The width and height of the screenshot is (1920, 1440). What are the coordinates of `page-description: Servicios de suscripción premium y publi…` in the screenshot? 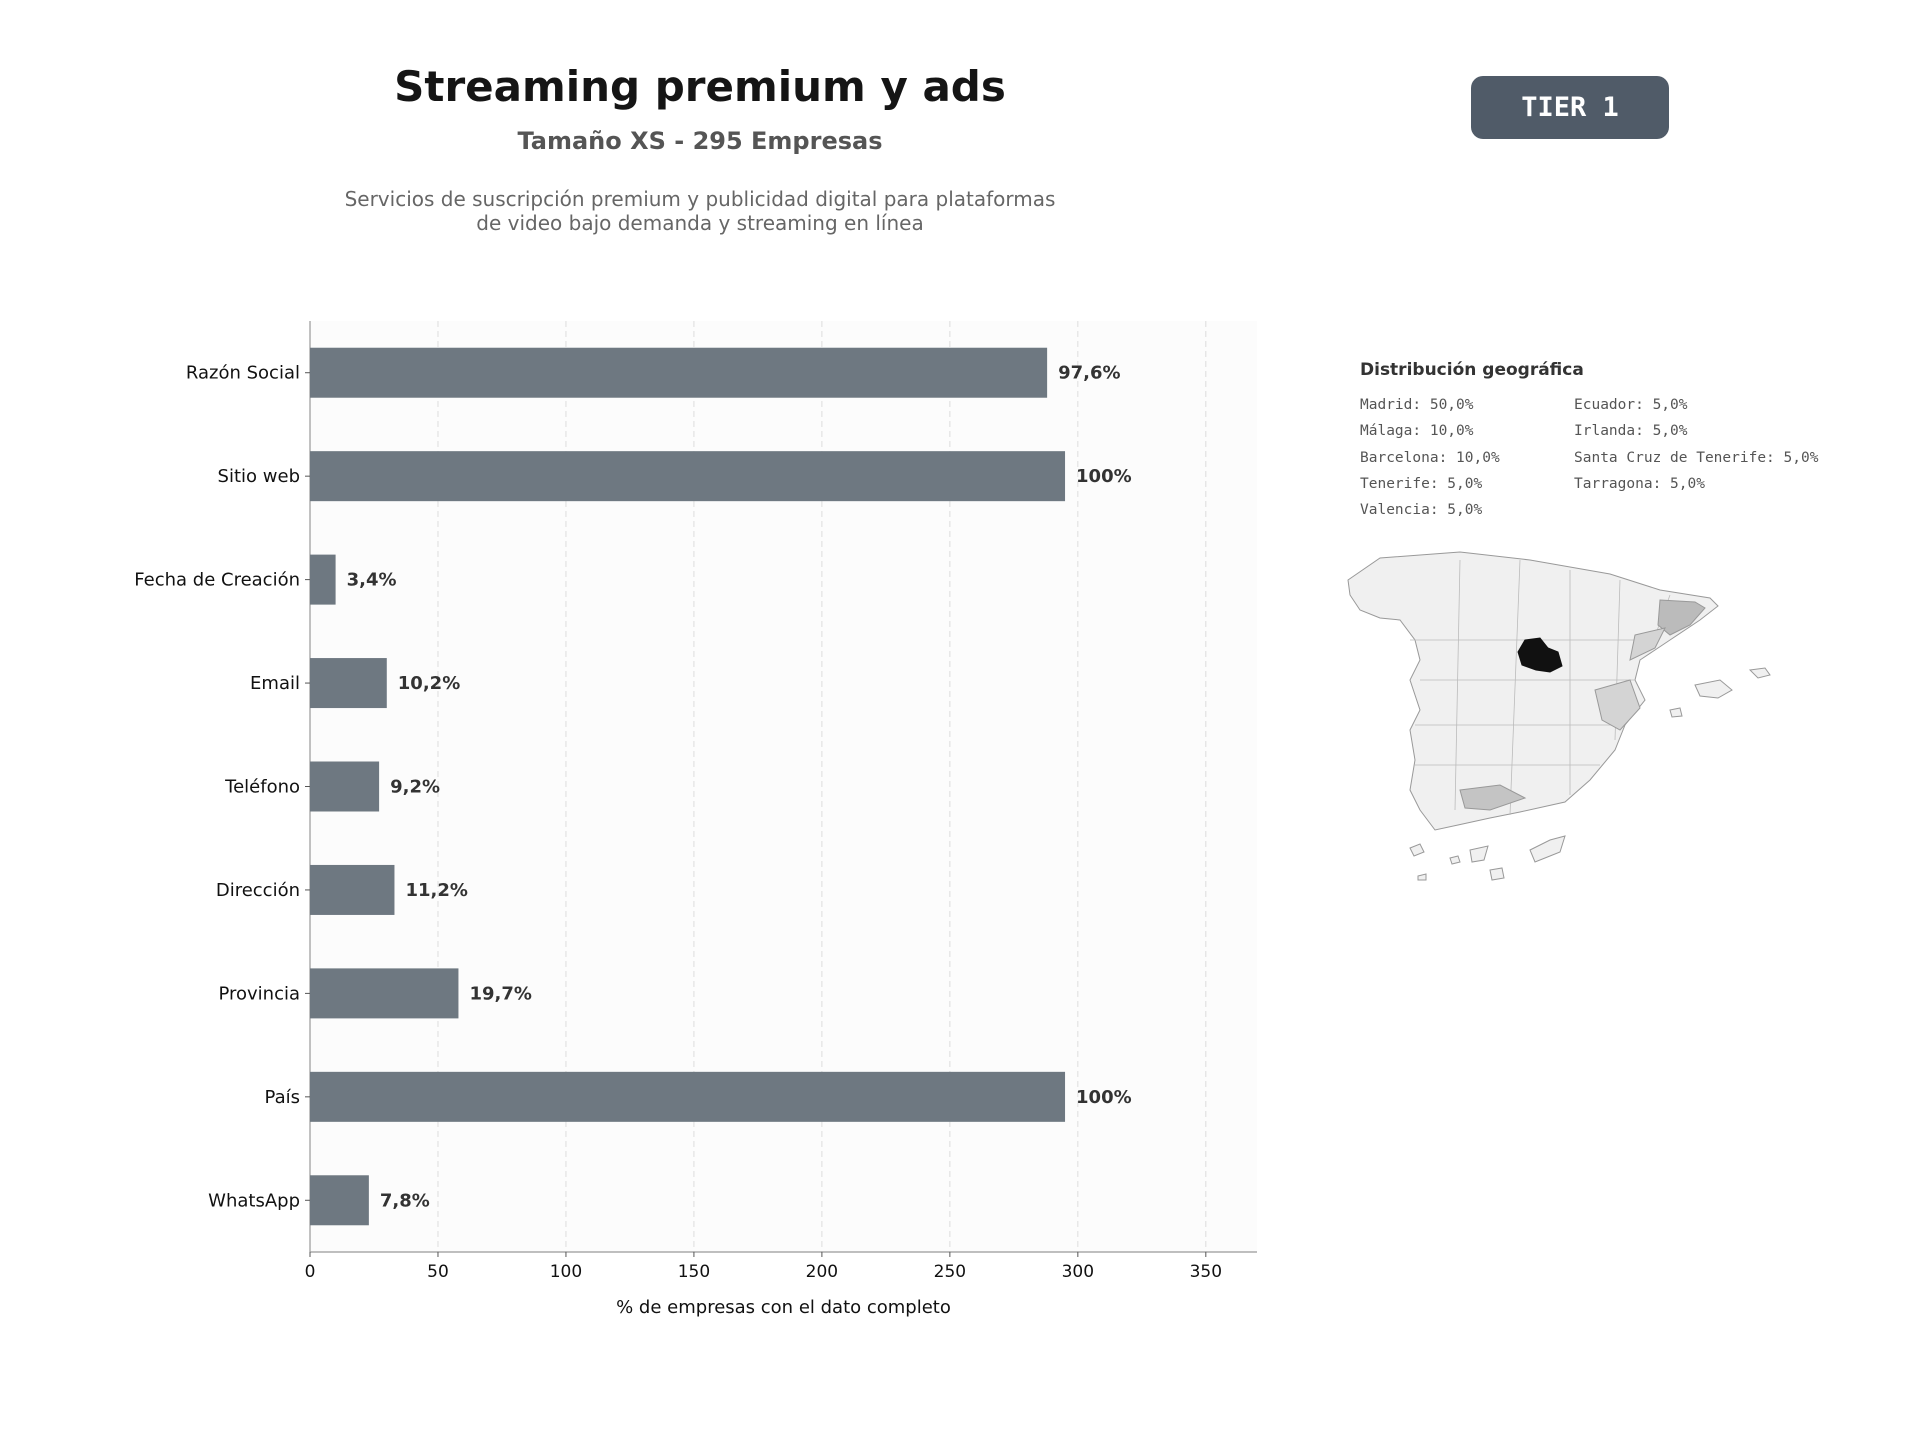 It's located at (700, 211).